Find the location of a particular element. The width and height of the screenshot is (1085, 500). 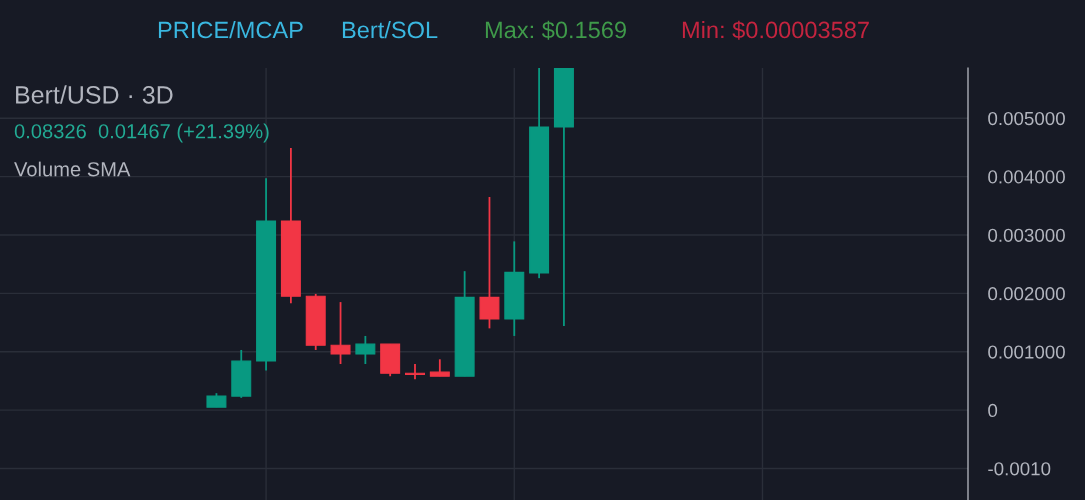

y-tick-label: 0.002000 is located at coordinates (1026, 294).